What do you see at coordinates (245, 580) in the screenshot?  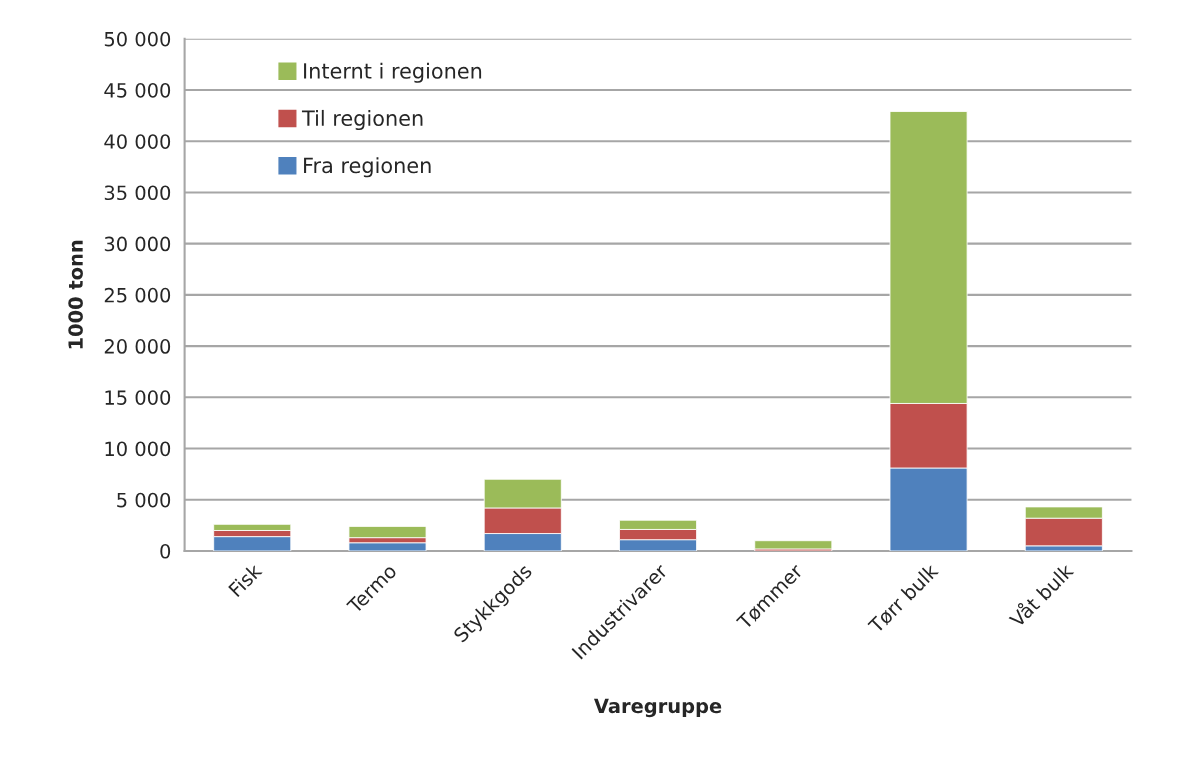 I see `x-tick-label: Fisk` at bounding box center [245, 580].